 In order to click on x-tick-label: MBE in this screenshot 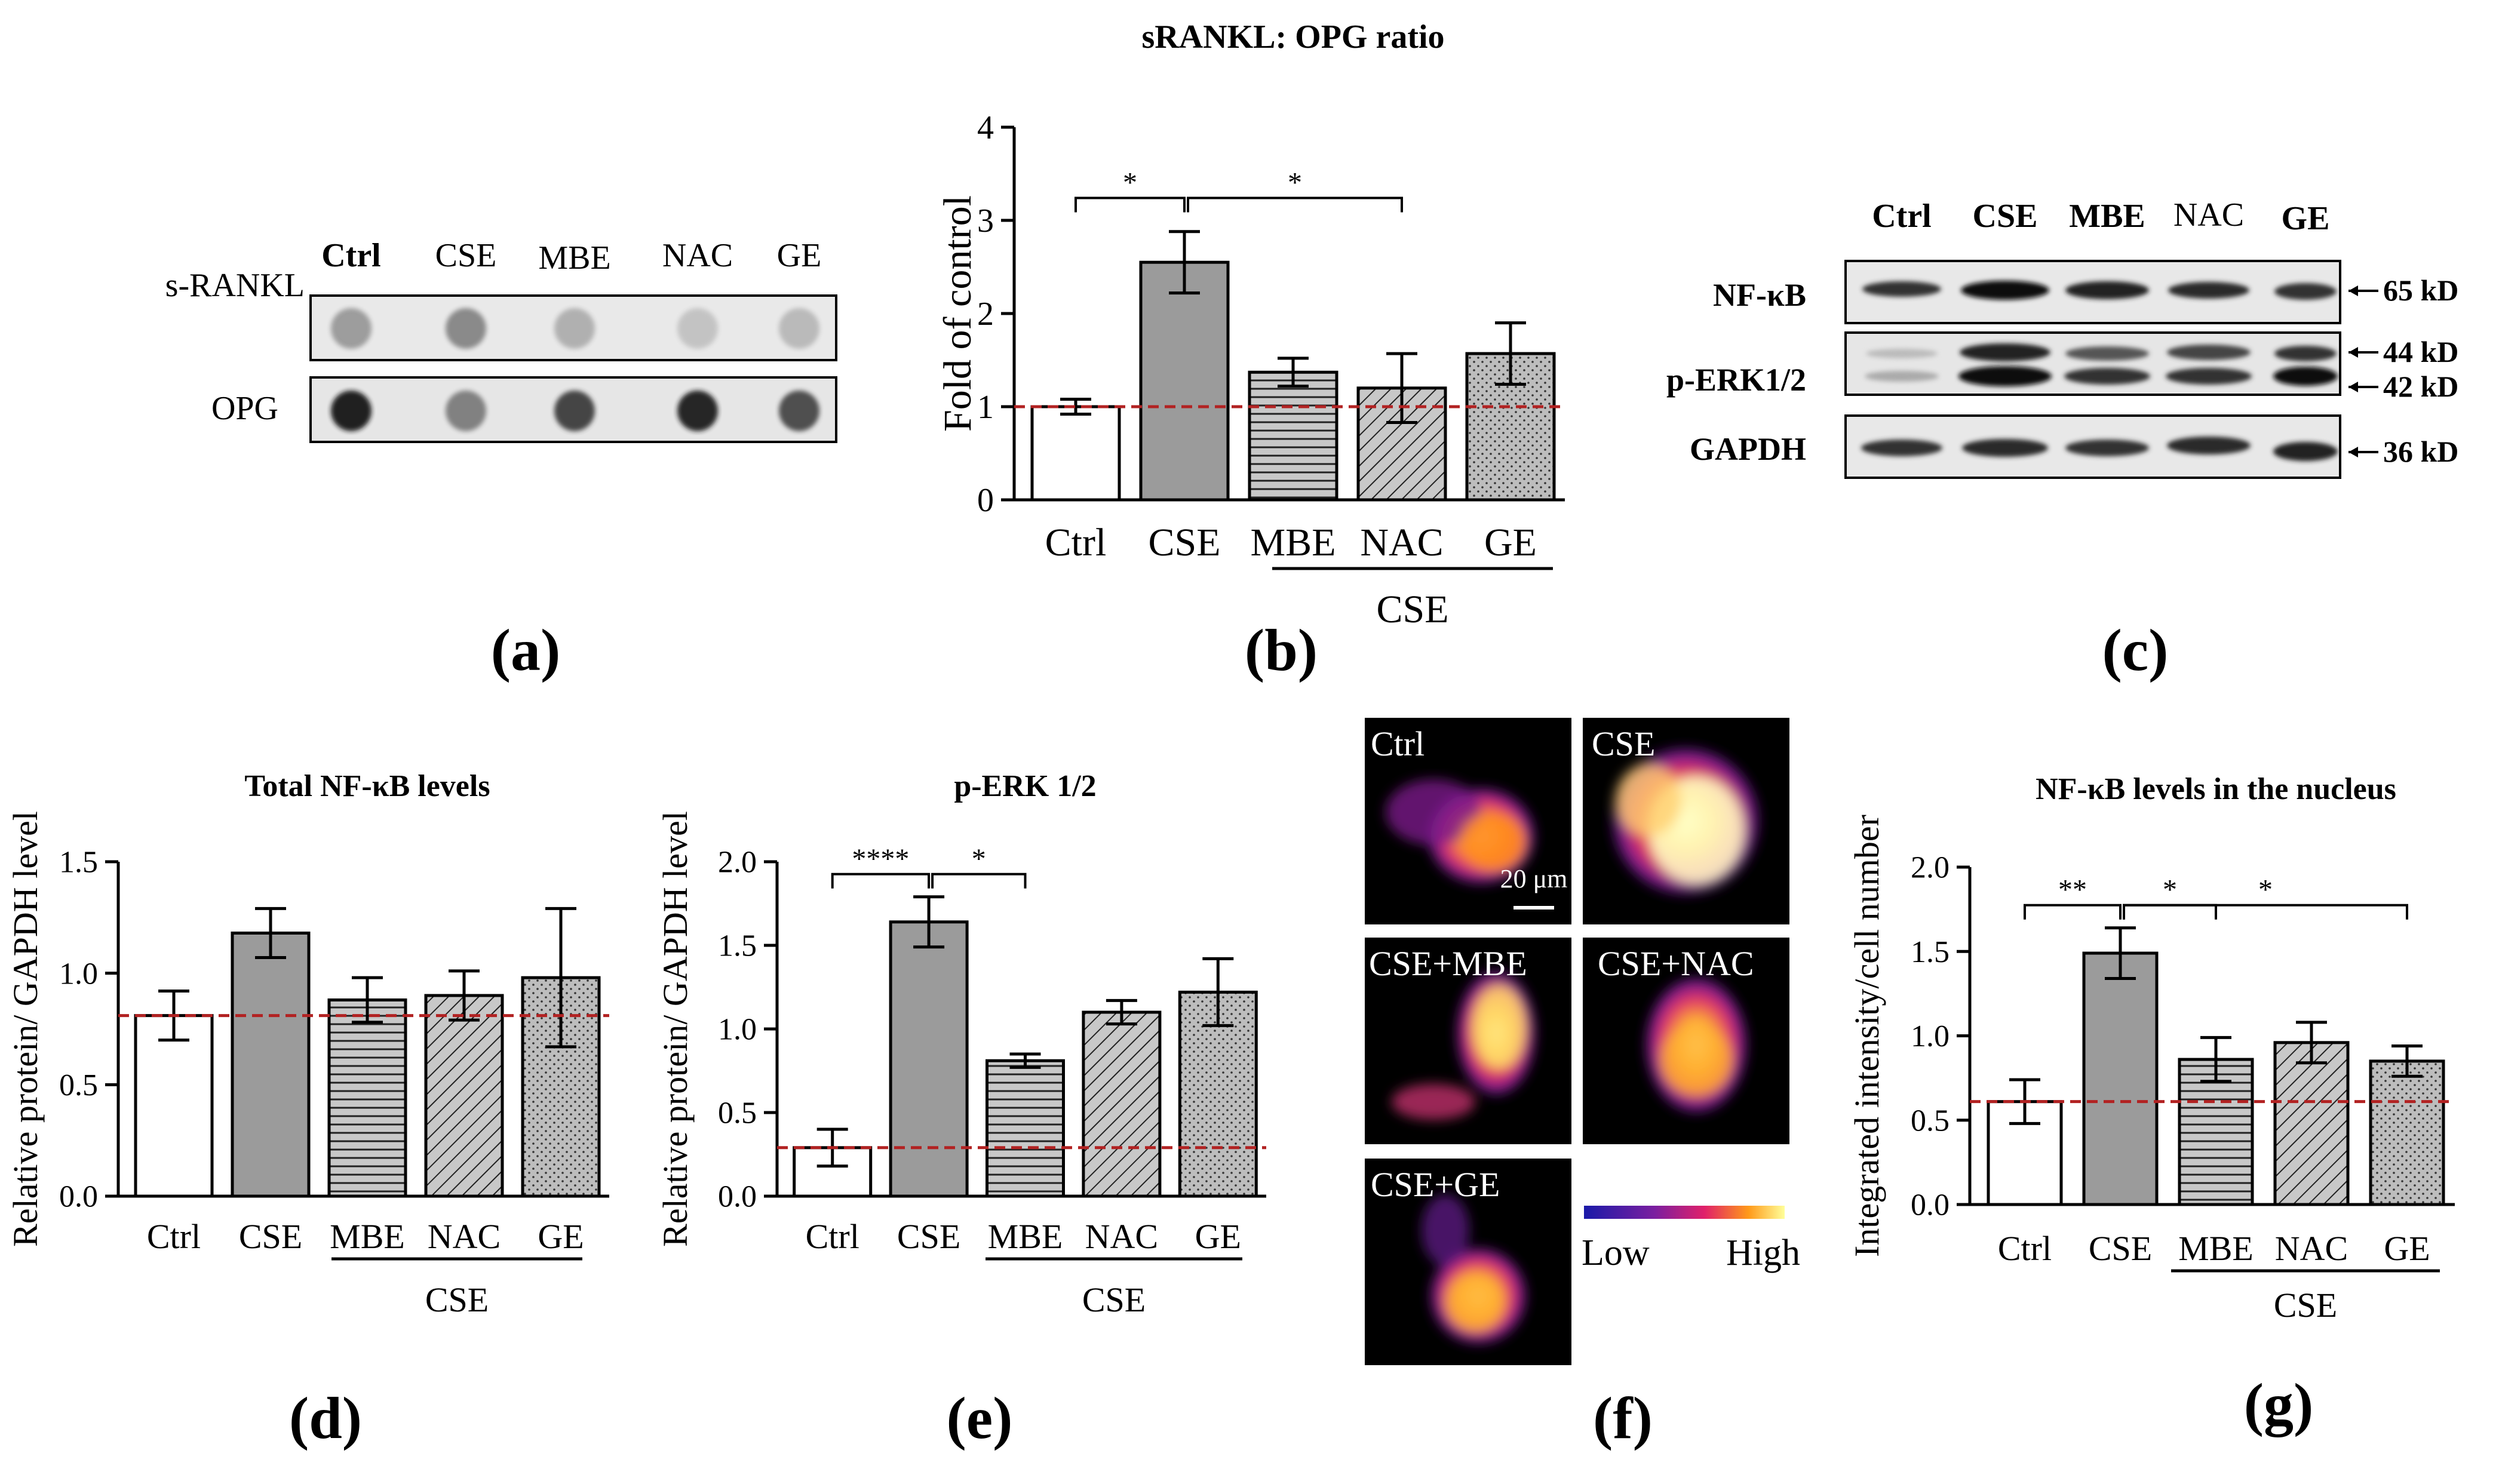, I will do `click(367, 1236)`.